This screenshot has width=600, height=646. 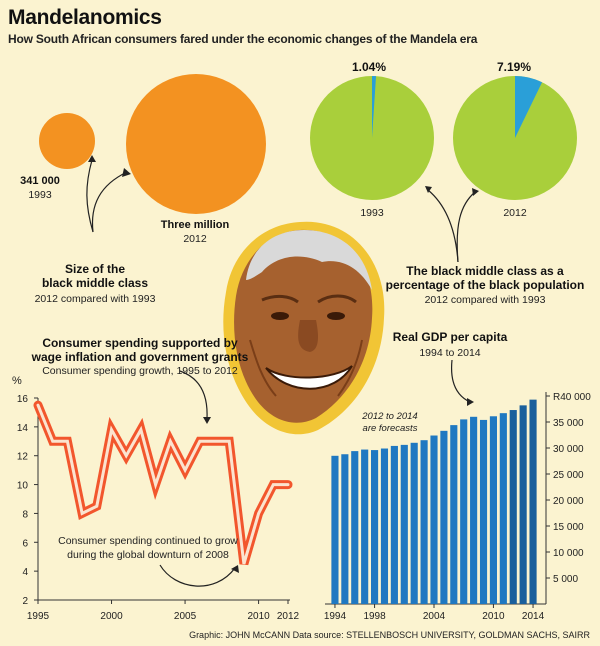 I want to click on pie-1993-label: 1.04%, so click(x=369, y=67).